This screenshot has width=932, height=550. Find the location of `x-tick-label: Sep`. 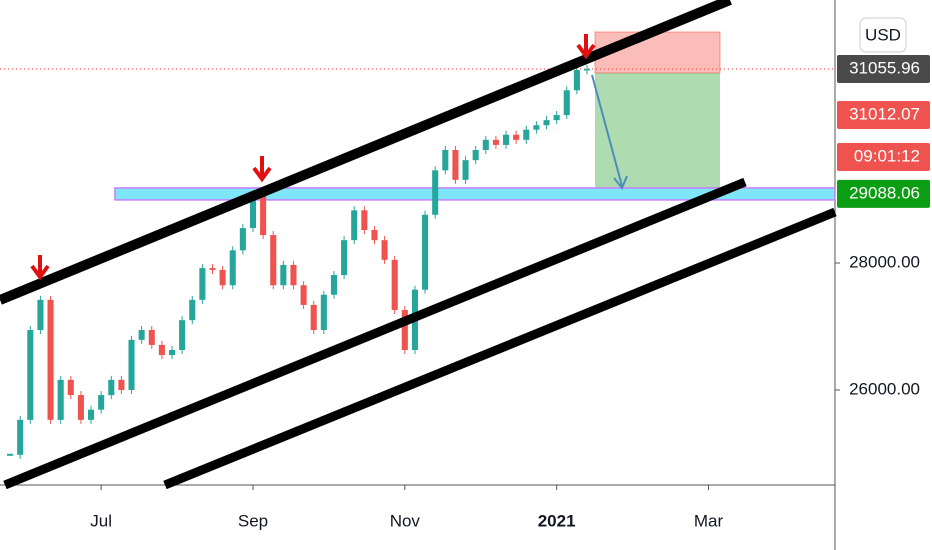

x-tick-label: Sep is located at coordinates (253, 520).